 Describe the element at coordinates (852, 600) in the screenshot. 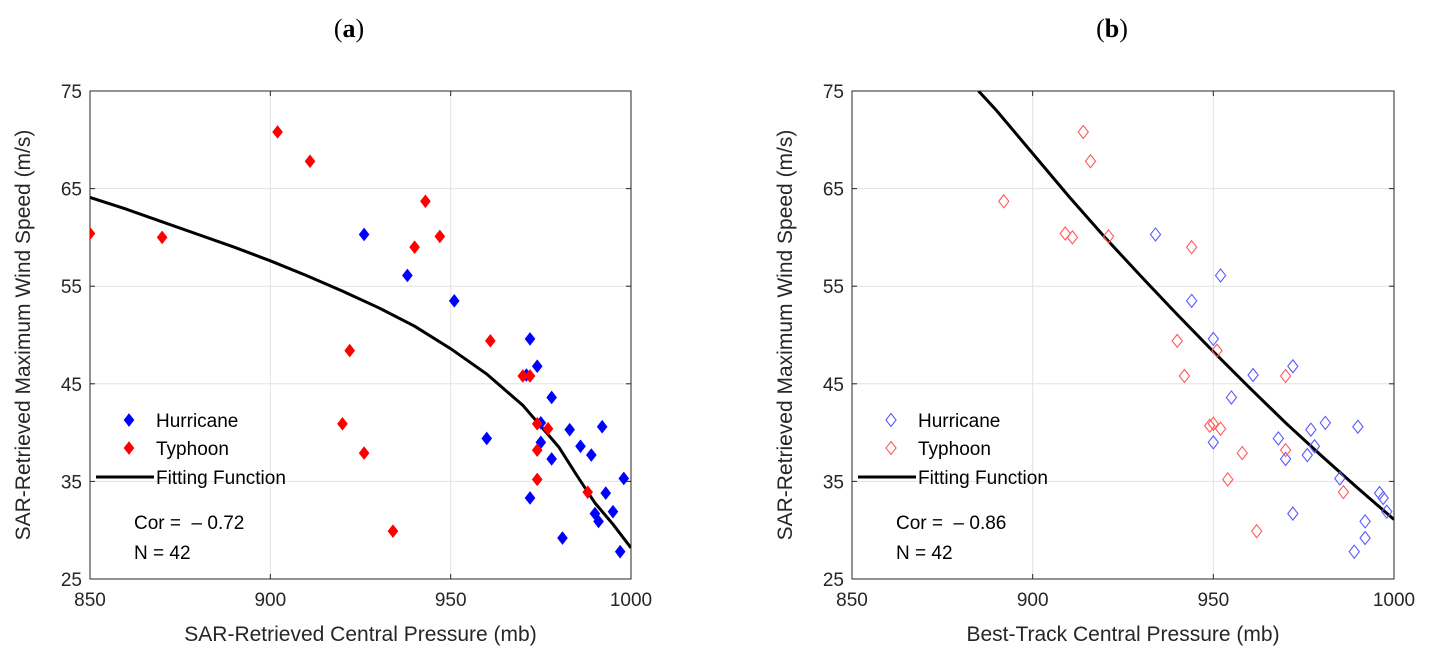

I see `x-tick-label: 850` at that location.